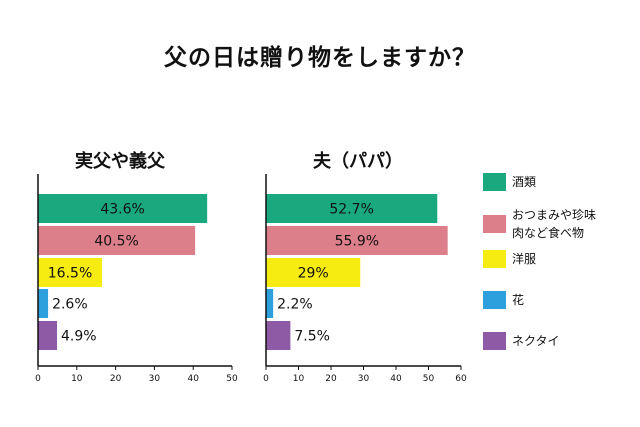 The image size is (640, 427). I want to click on chart-2-value-label: 7.5%, so click(312, 337).